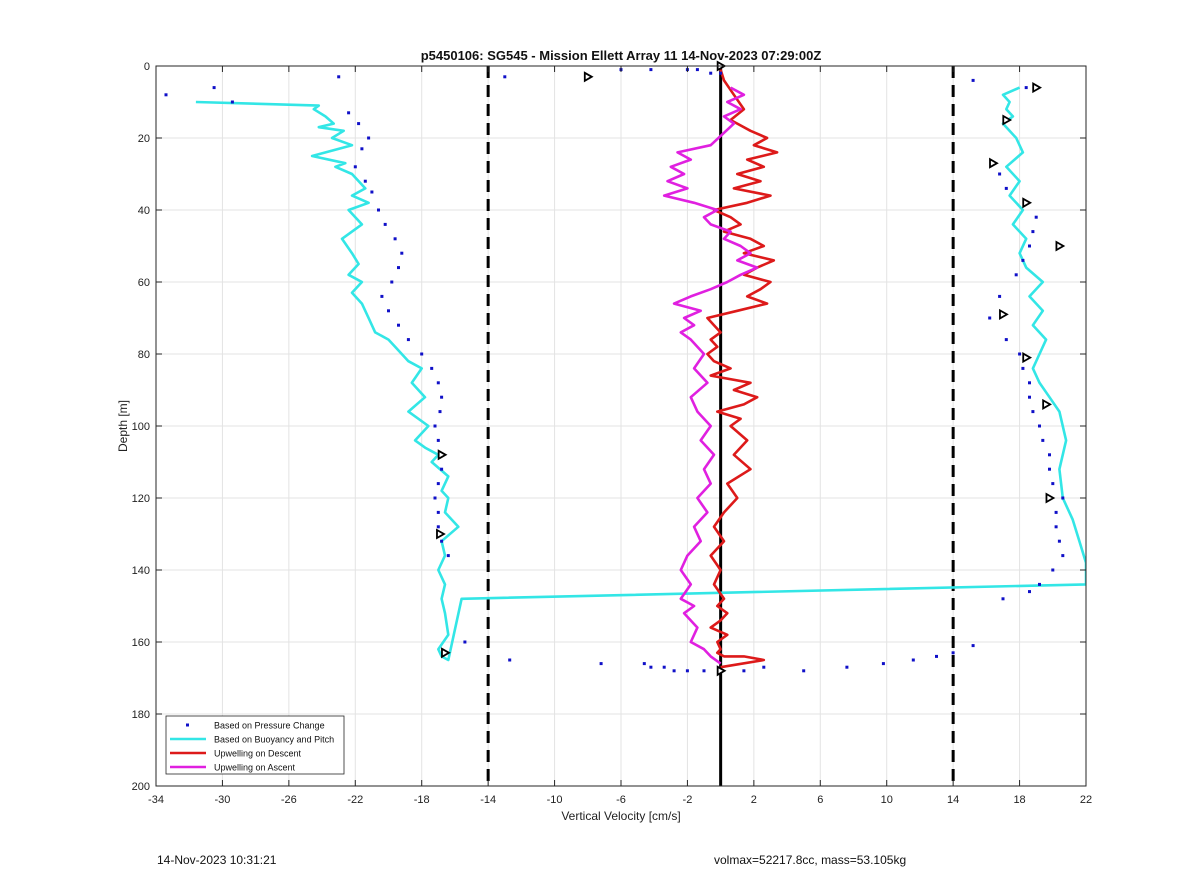 This screenshot has height=885, width=1200. What do you see at coordinates (141, 643) in the screenshot?
I see `y-tick-label: 160` at bounding box center [141, 643].